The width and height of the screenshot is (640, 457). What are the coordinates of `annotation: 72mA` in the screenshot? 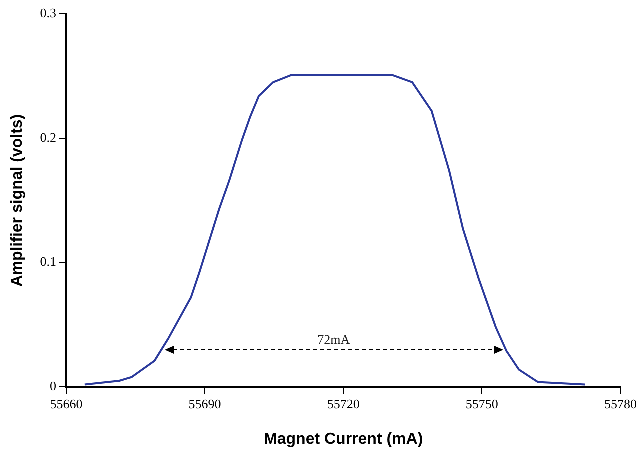 It's located at (334, 339).